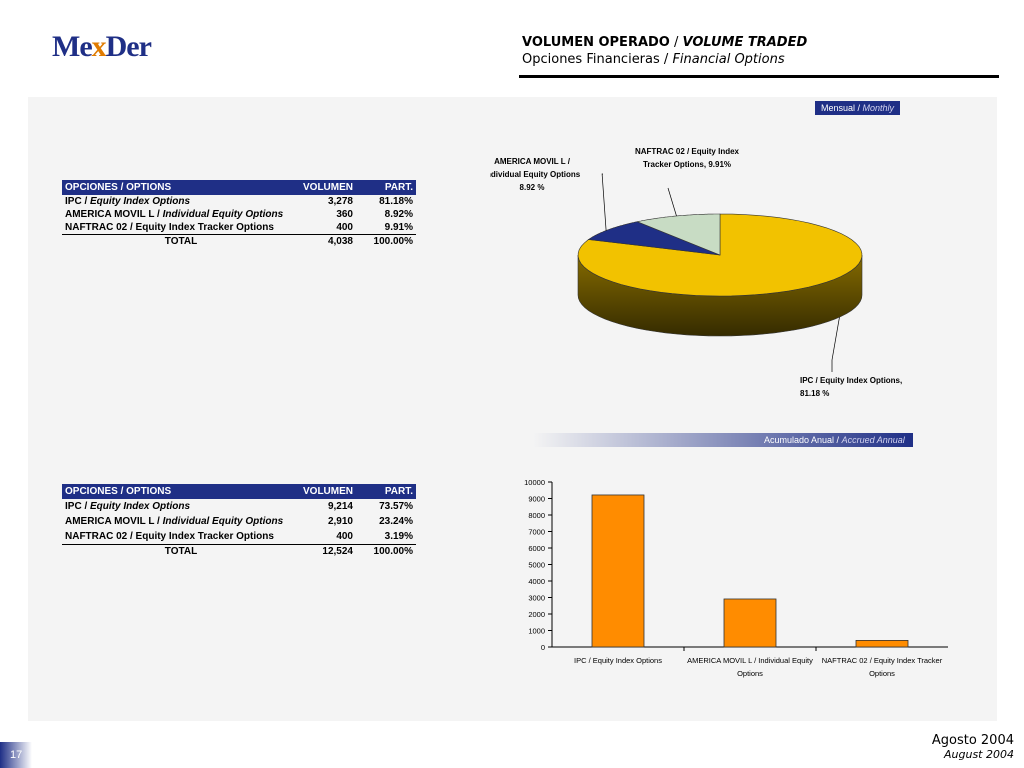 Image resolution: width=1024 pixels, height=768 pixels. Describe the element at coordinates (536, 581) in the screenshot. I see `y-tick-label: 4000` at that location.